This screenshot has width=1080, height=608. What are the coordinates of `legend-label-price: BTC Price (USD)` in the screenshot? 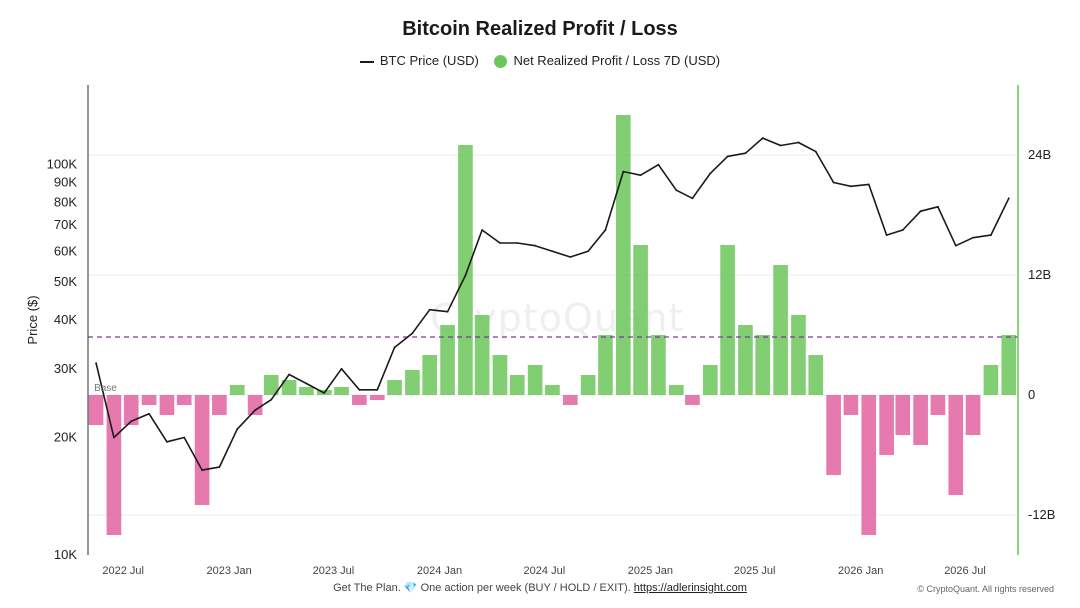 It's located at (429, 61).